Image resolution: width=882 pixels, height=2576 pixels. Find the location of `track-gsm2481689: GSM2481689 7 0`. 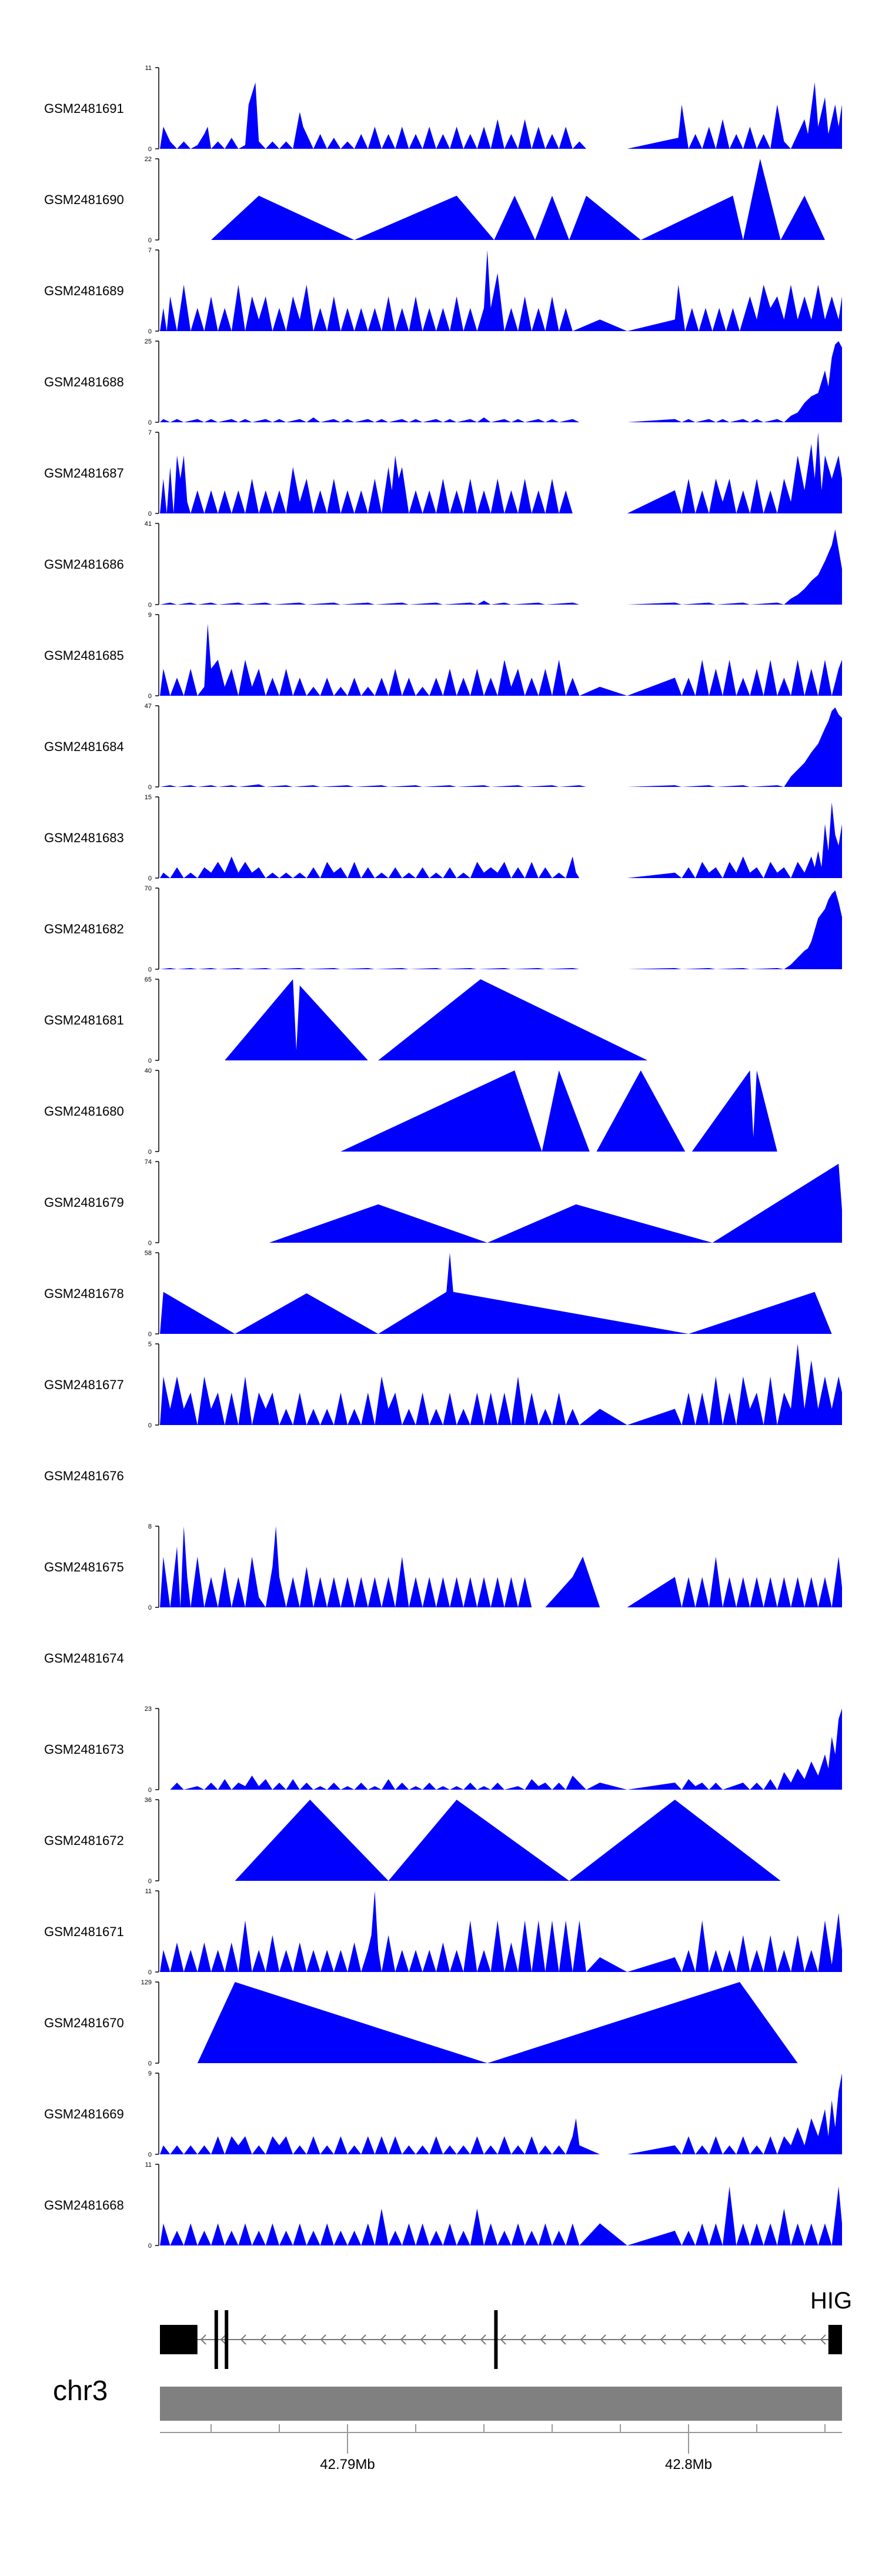

track-gsm2481689: GSM2481689 7 0 is located at coordinates (443, 291).